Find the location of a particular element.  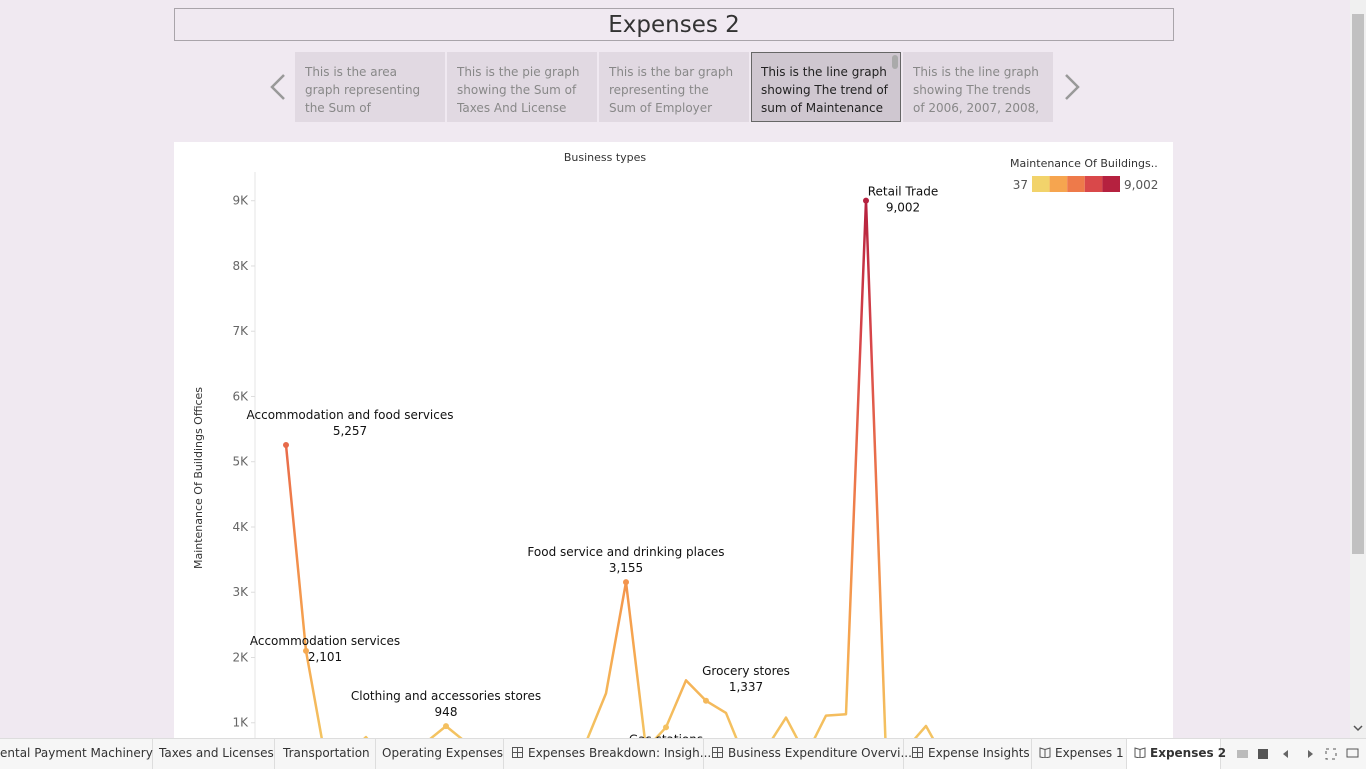

story-tab: Expenses 1 is located at coordinates (1079, 754).